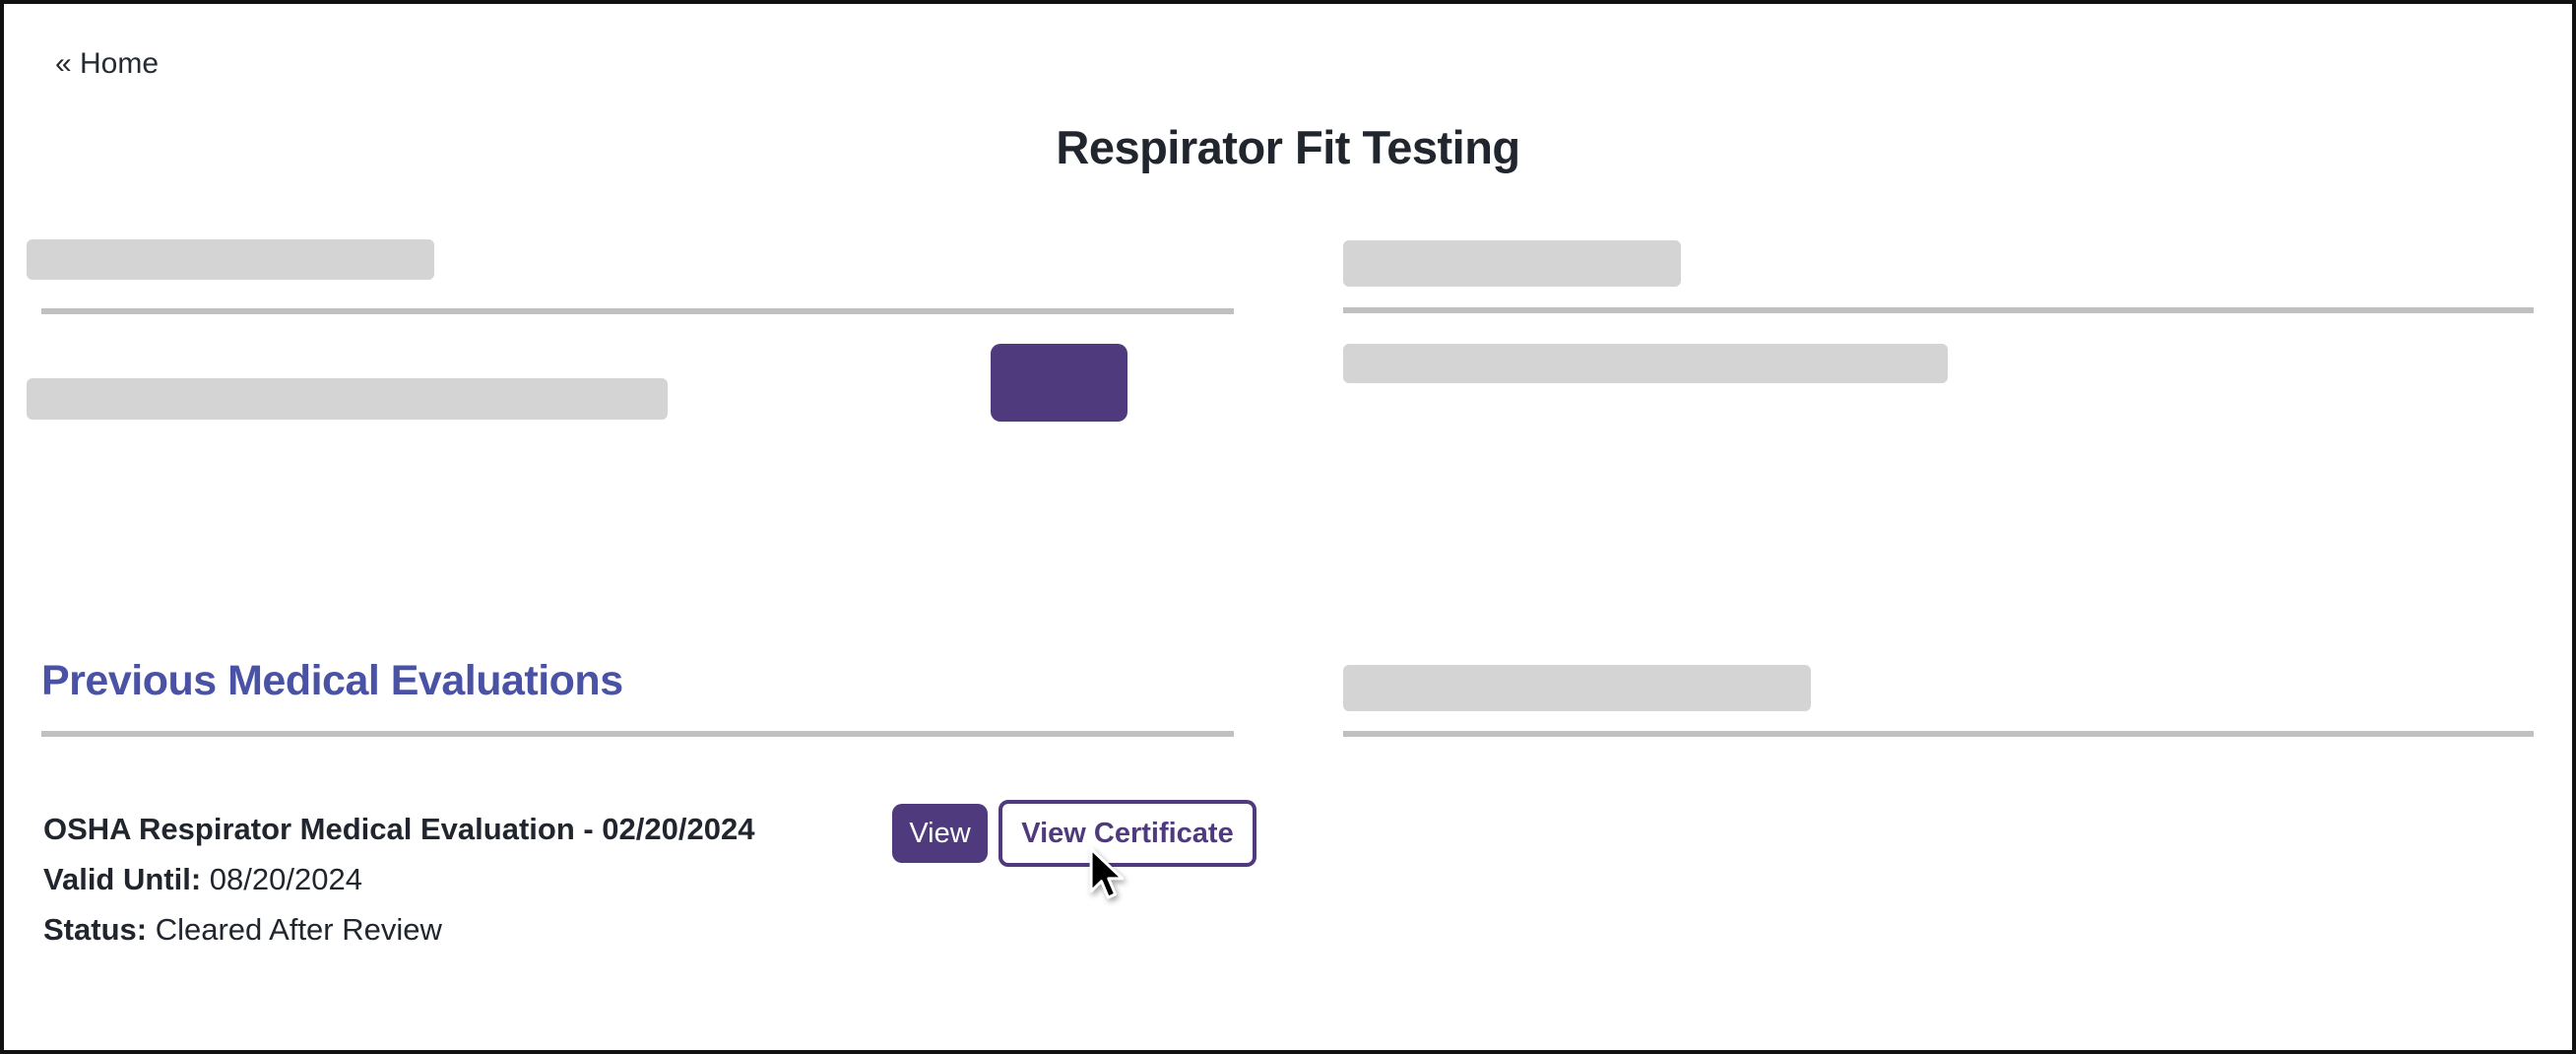  I want to click on previous-medical-evaluations-heading: Previous Medical Evaluations, so click(332, 680).